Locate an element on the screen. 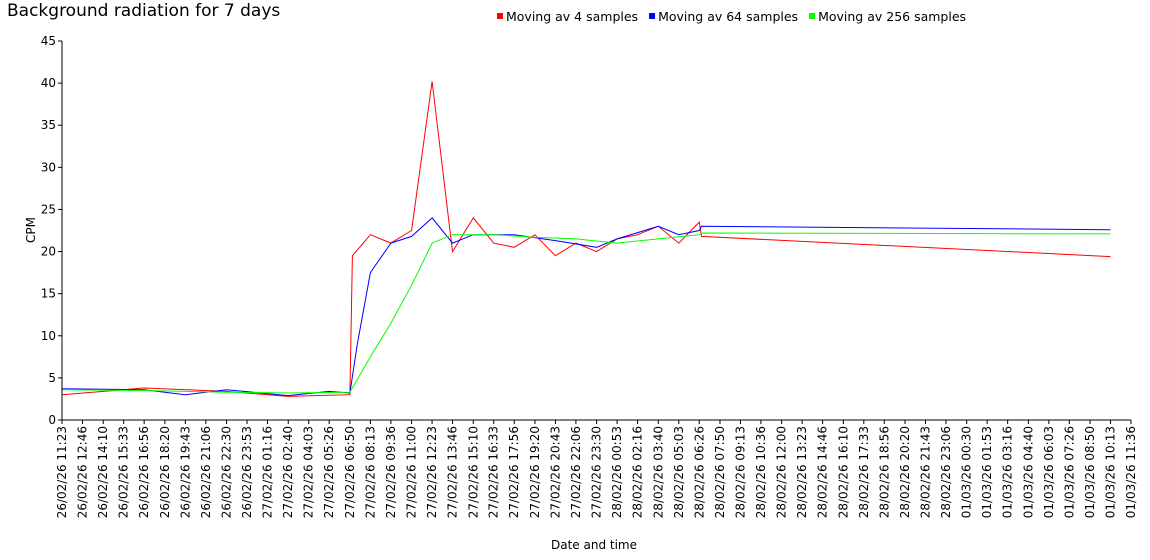  x-tick-label: 28/02/26 13:23 is located at coordinates (802, 472).